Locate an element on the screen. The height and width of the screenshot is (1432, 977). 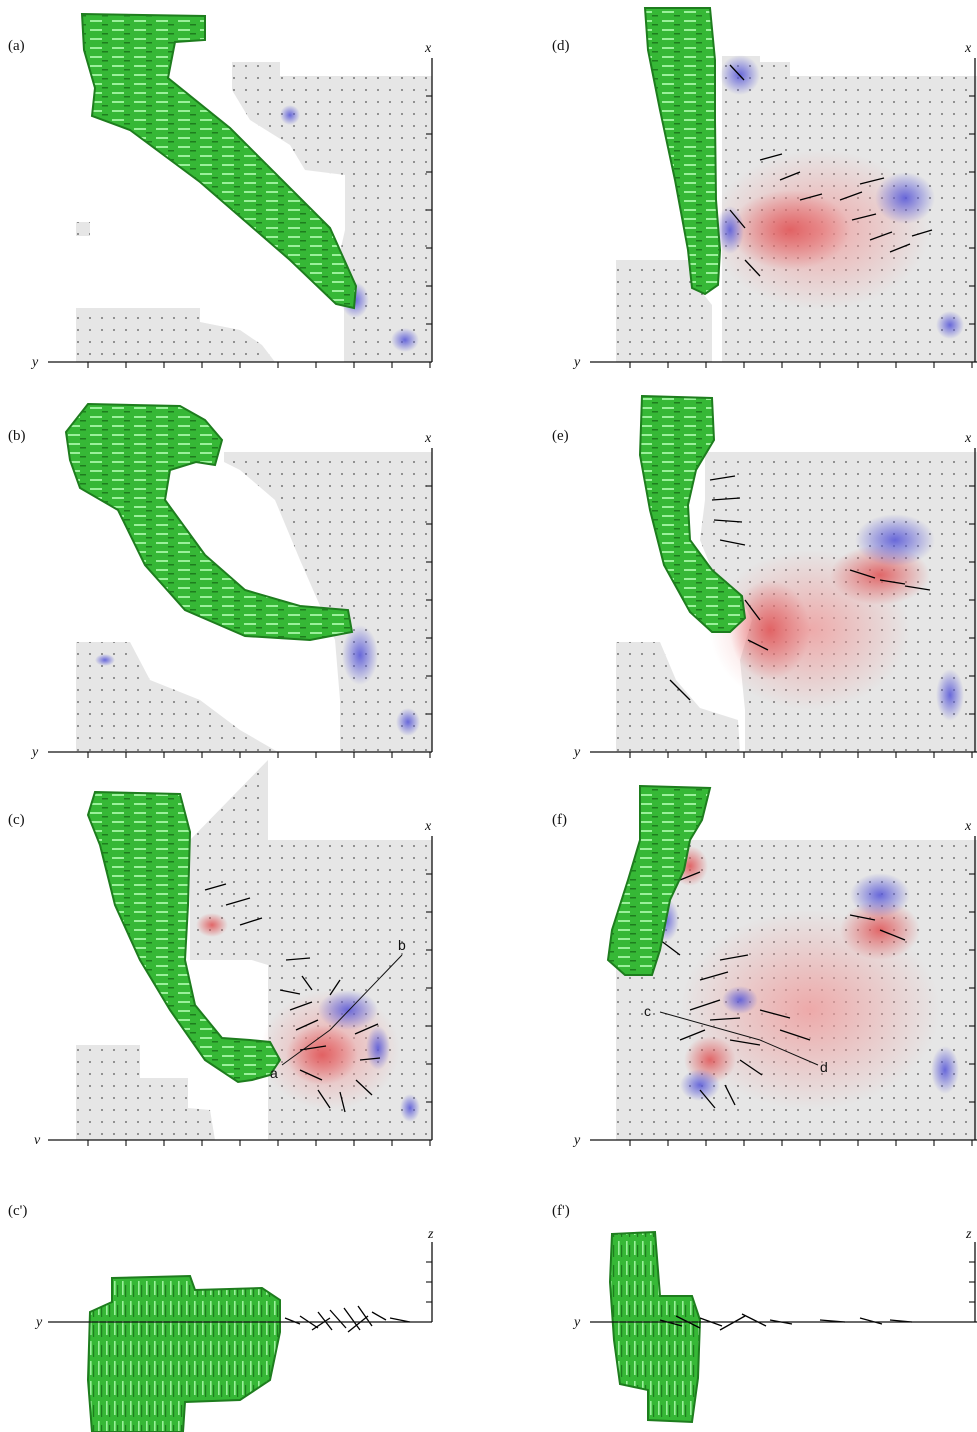
panel-f-prime: (f') y z is located at coordinates (764, 1313).